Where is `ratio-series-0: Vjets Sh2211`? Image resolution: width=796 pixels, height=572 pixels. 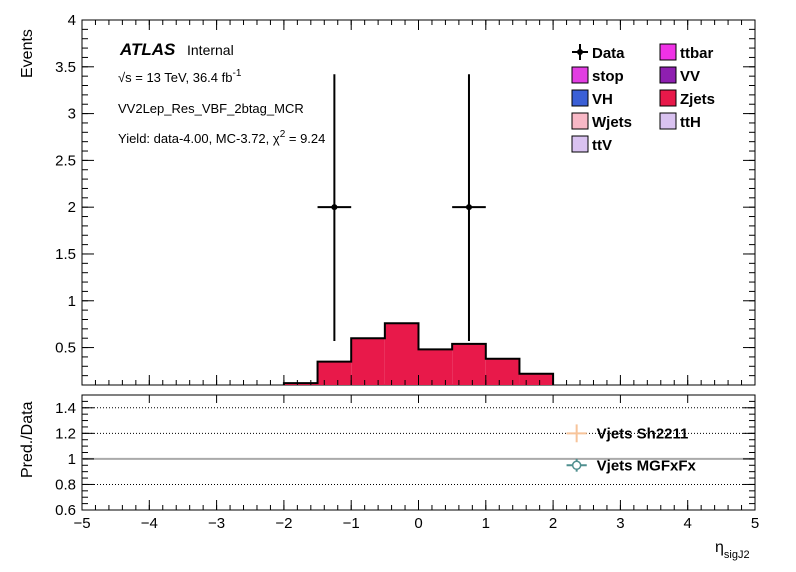
ratio-series-0: Vjets Sh2211 is located at coordinates (627, 433).